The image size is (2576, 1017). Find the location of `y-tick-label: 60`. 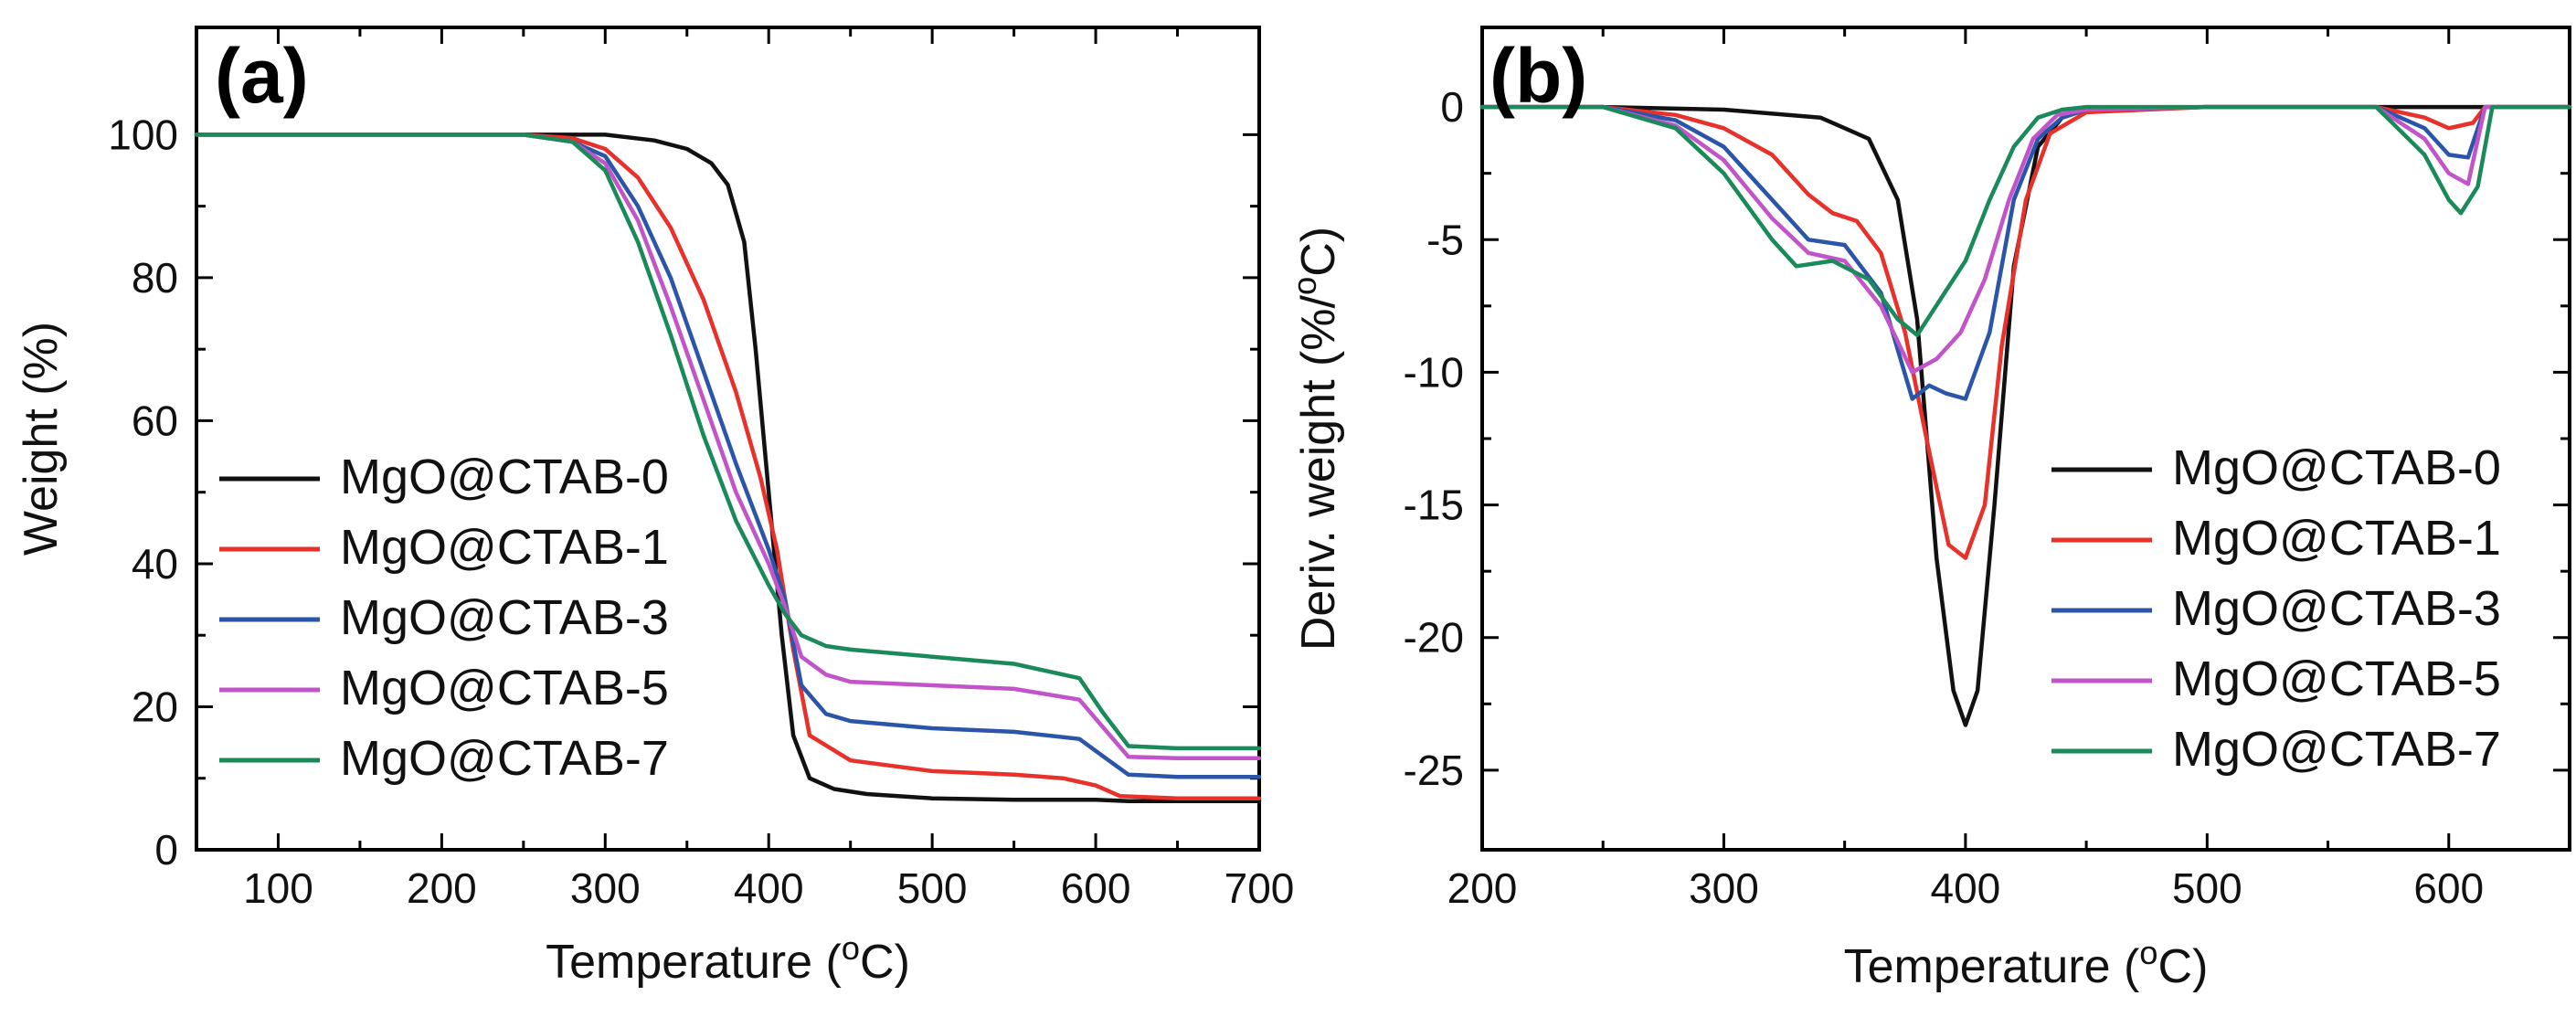

y-tick-label: 60 is located at coordinates (155, 421).